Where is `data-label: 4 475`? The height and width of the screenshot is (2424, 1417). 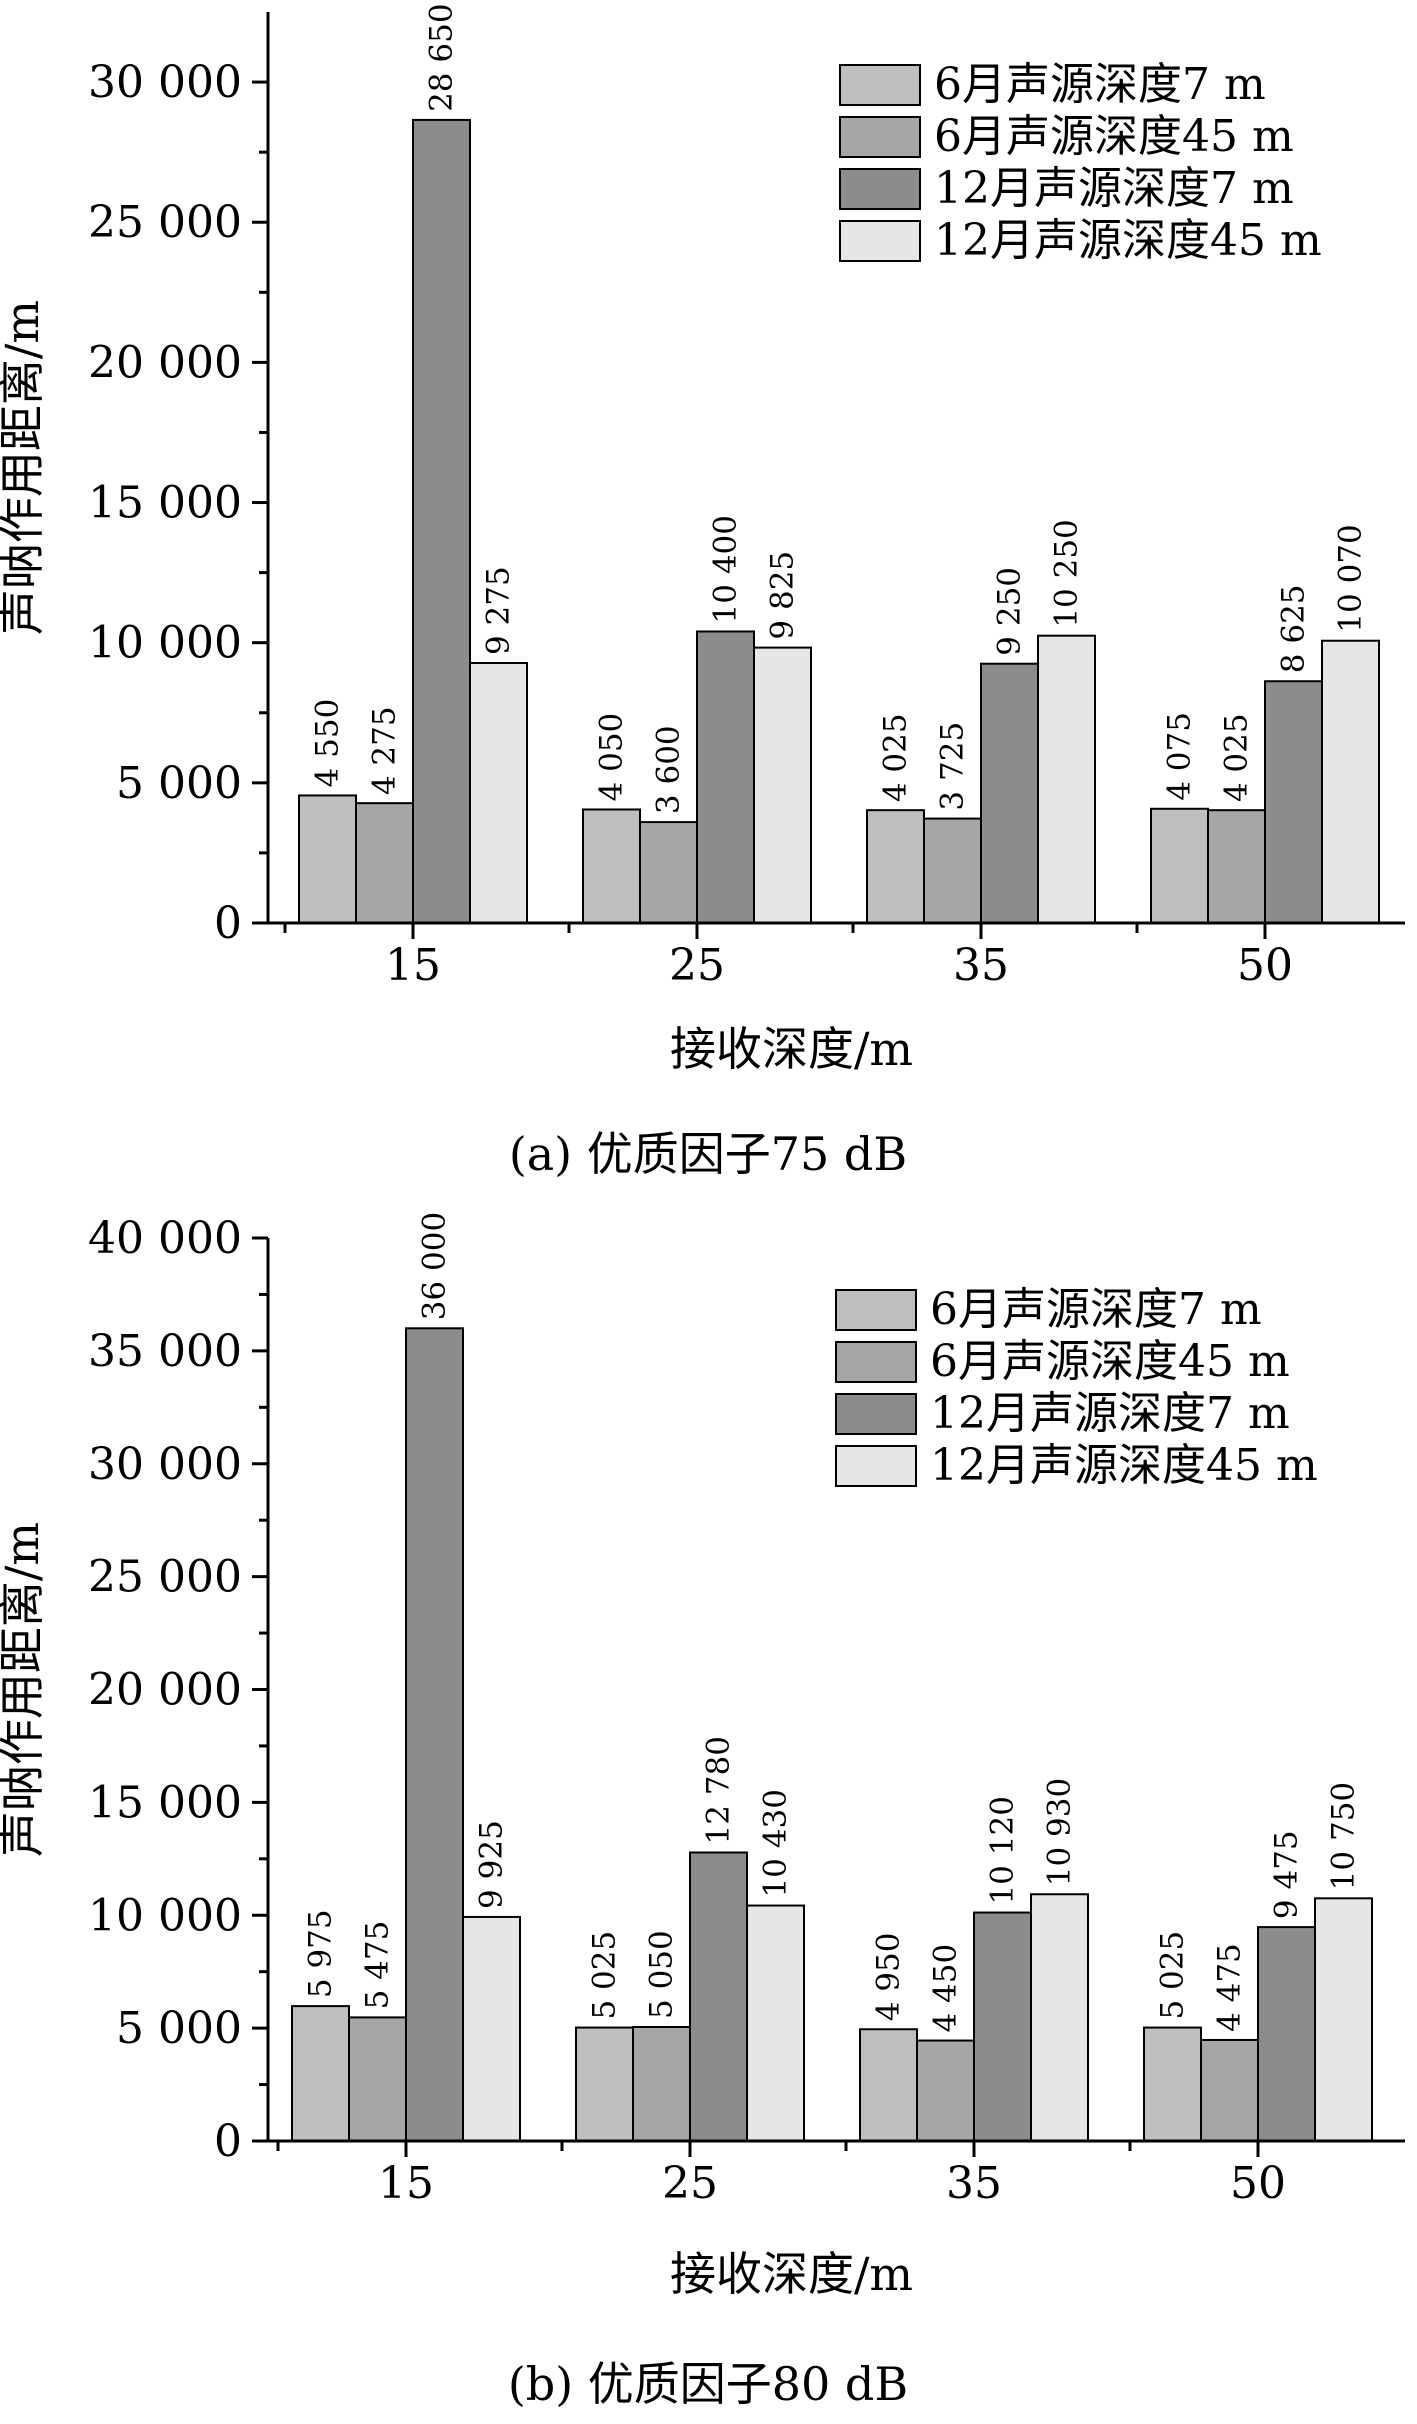 data-label: 4 475 is located at coordinates (1230, 1987).